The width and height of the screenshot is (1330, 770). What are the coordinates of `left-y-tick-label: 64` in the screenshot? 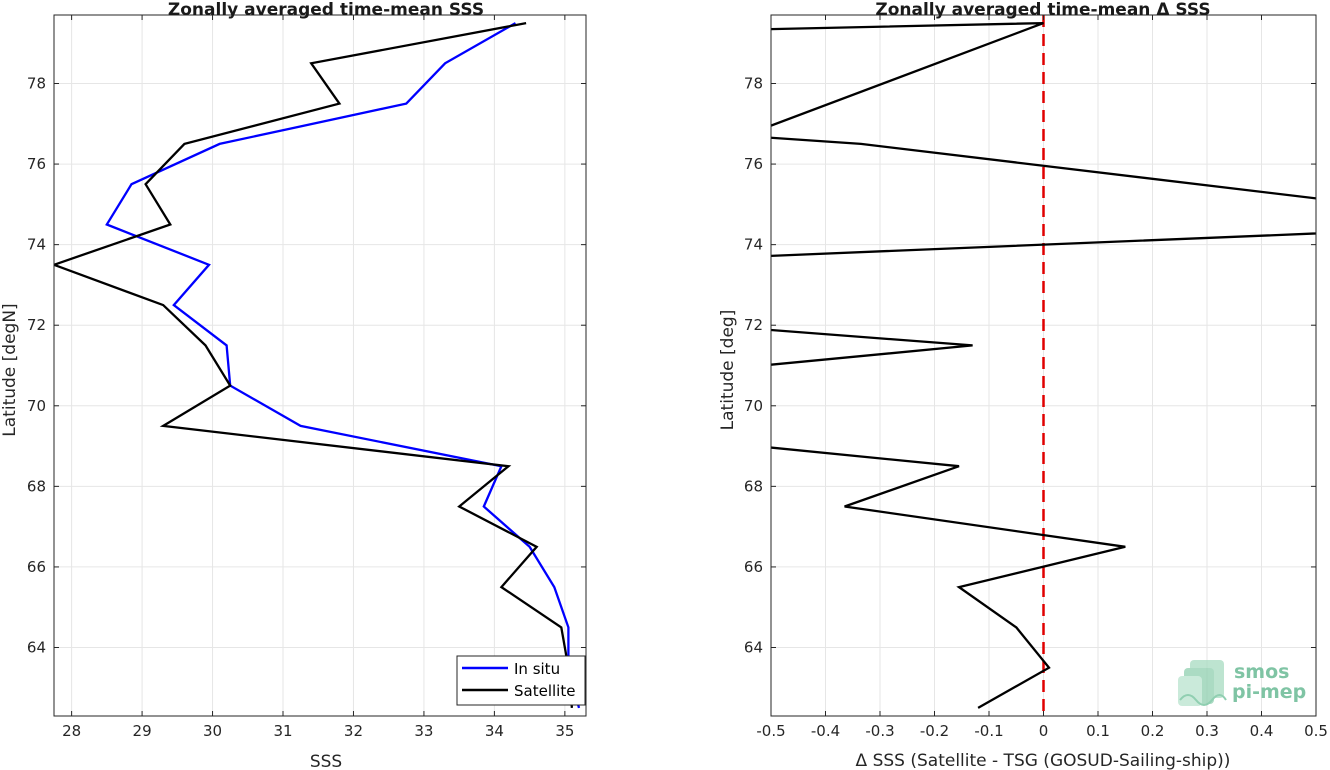 It's located at (36, 648).